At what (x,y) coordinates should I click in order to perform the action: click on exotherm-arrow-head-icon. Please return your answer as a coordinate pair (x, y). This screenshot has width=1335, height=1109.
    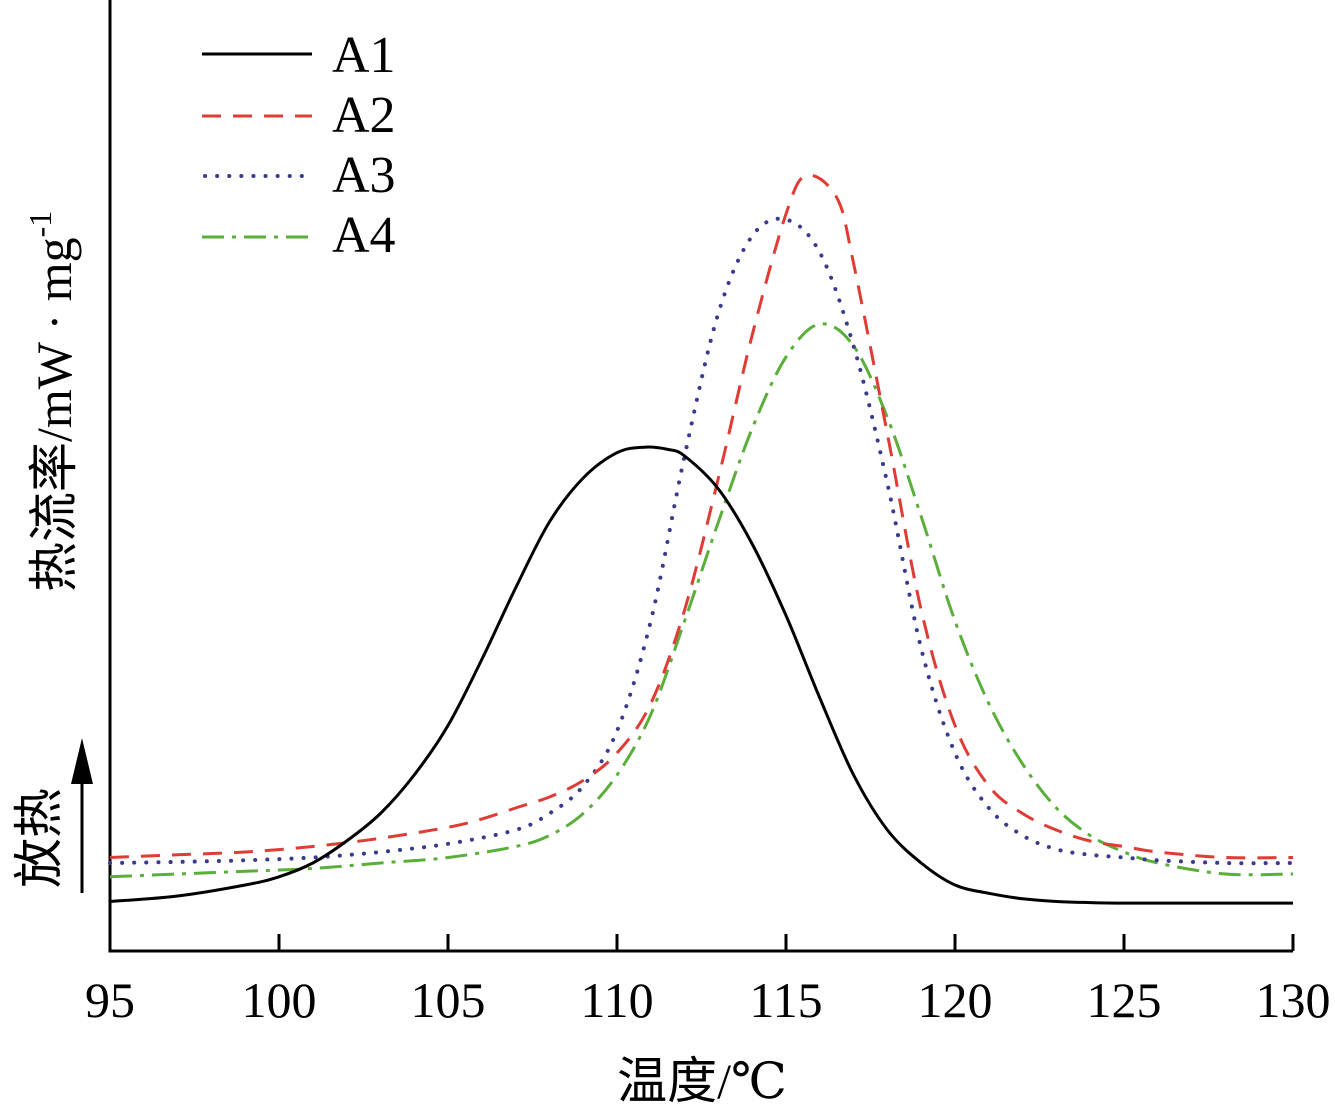
    Looking at the image, I should click on (82, 761).